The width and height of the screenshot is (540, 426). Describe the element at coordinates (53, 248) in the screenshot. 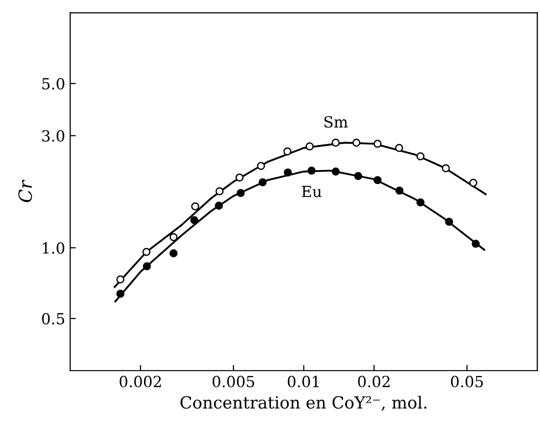

I see `y-tick-label: 1.0` at that location.